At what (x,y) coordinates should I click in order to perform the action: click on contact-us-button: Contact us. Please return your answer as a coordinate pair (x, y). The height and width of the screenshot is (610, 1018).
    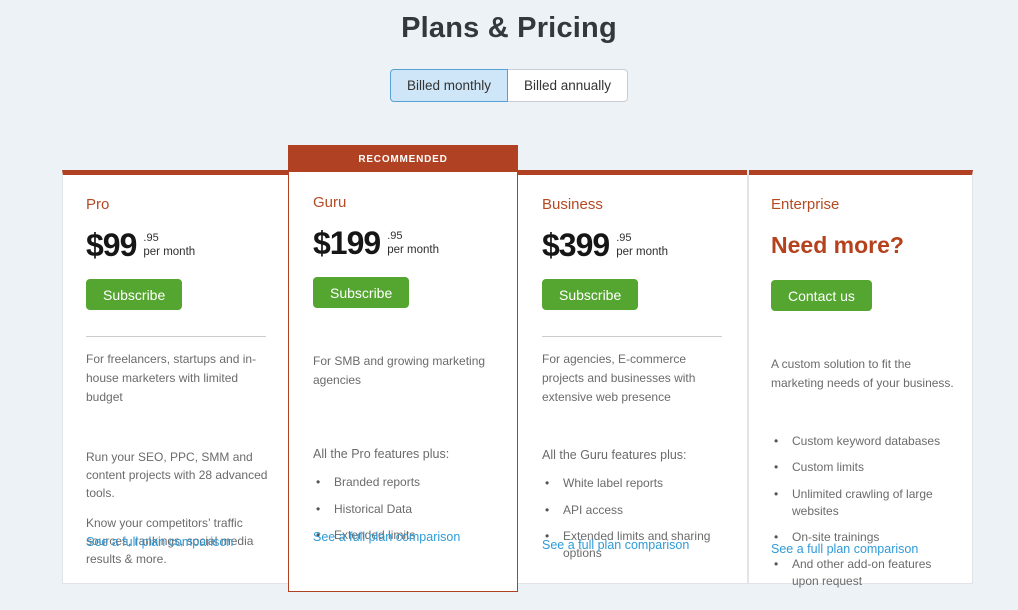
    Looking at the image, I should click on (821, 295).